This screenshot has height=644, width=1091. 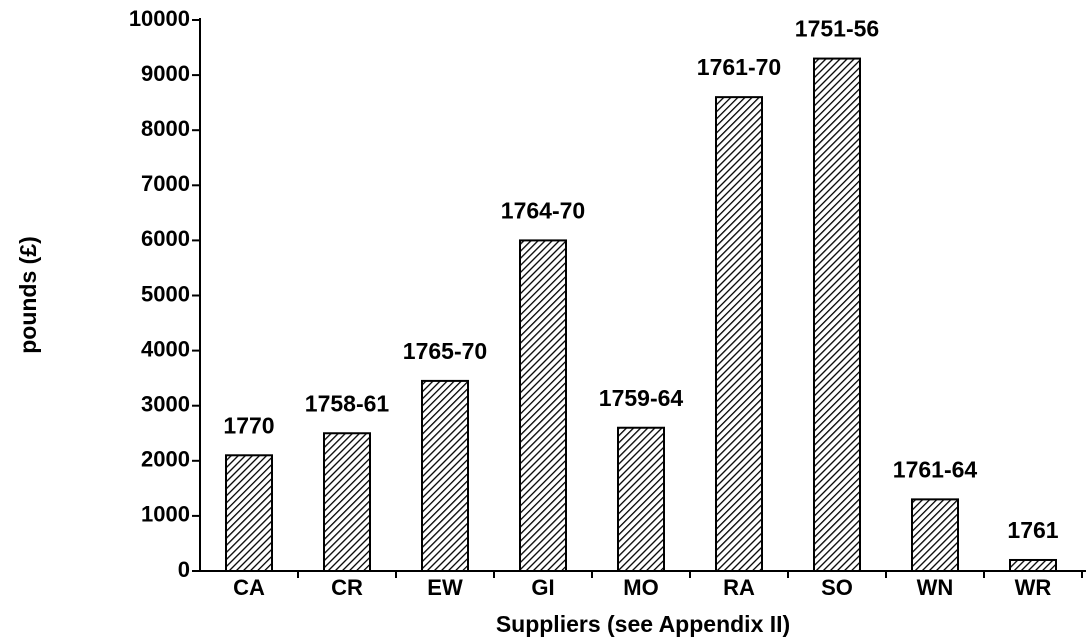 I want to click on x-tick-label: MO, so click(x=640, y=587).